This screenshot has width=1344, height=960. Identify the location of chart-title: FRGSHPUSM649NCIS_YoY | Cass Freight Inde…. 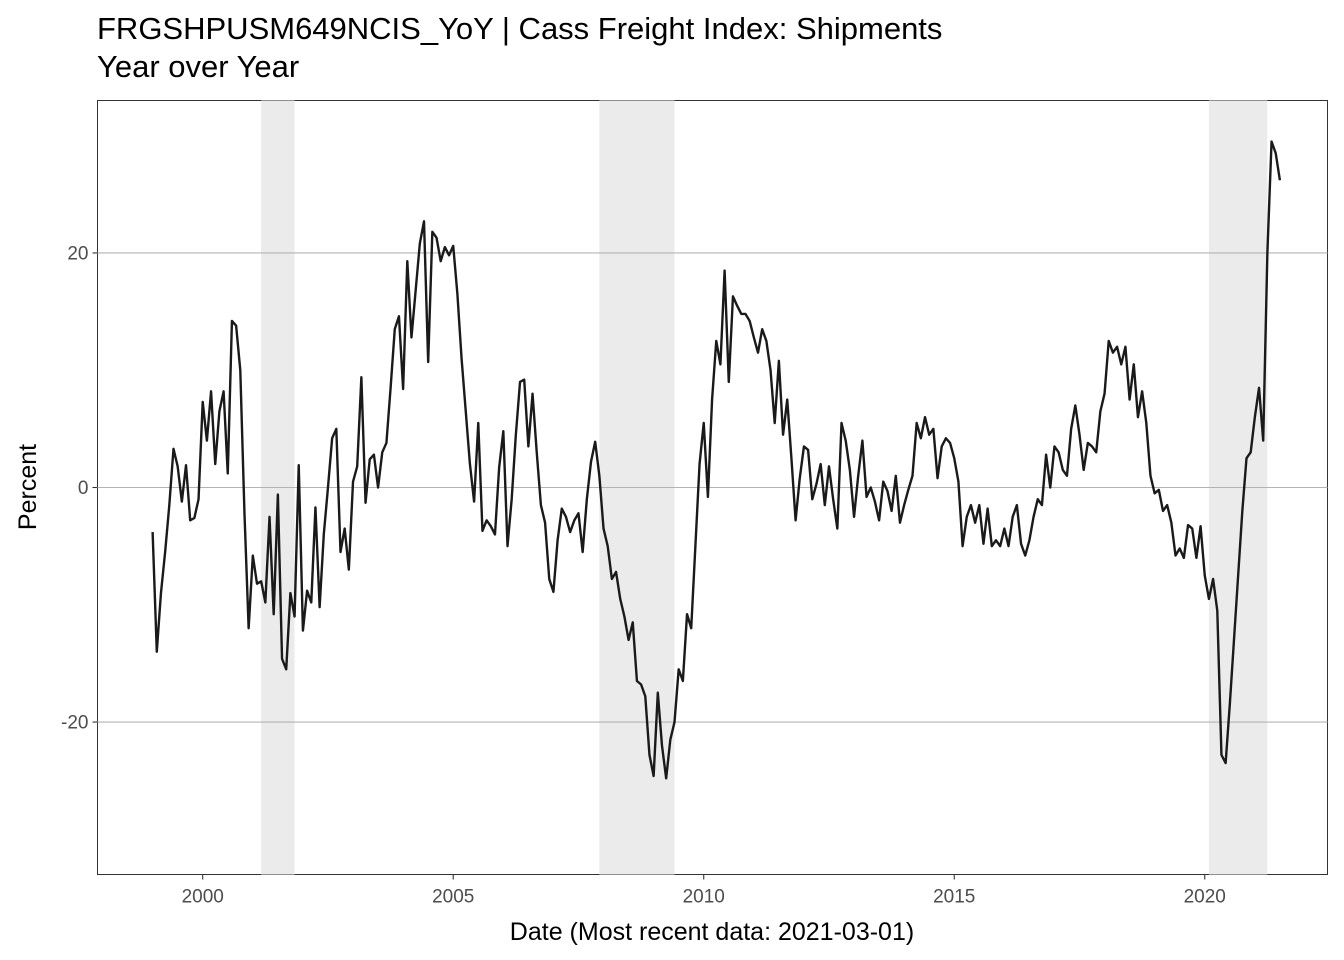
(520, 28).